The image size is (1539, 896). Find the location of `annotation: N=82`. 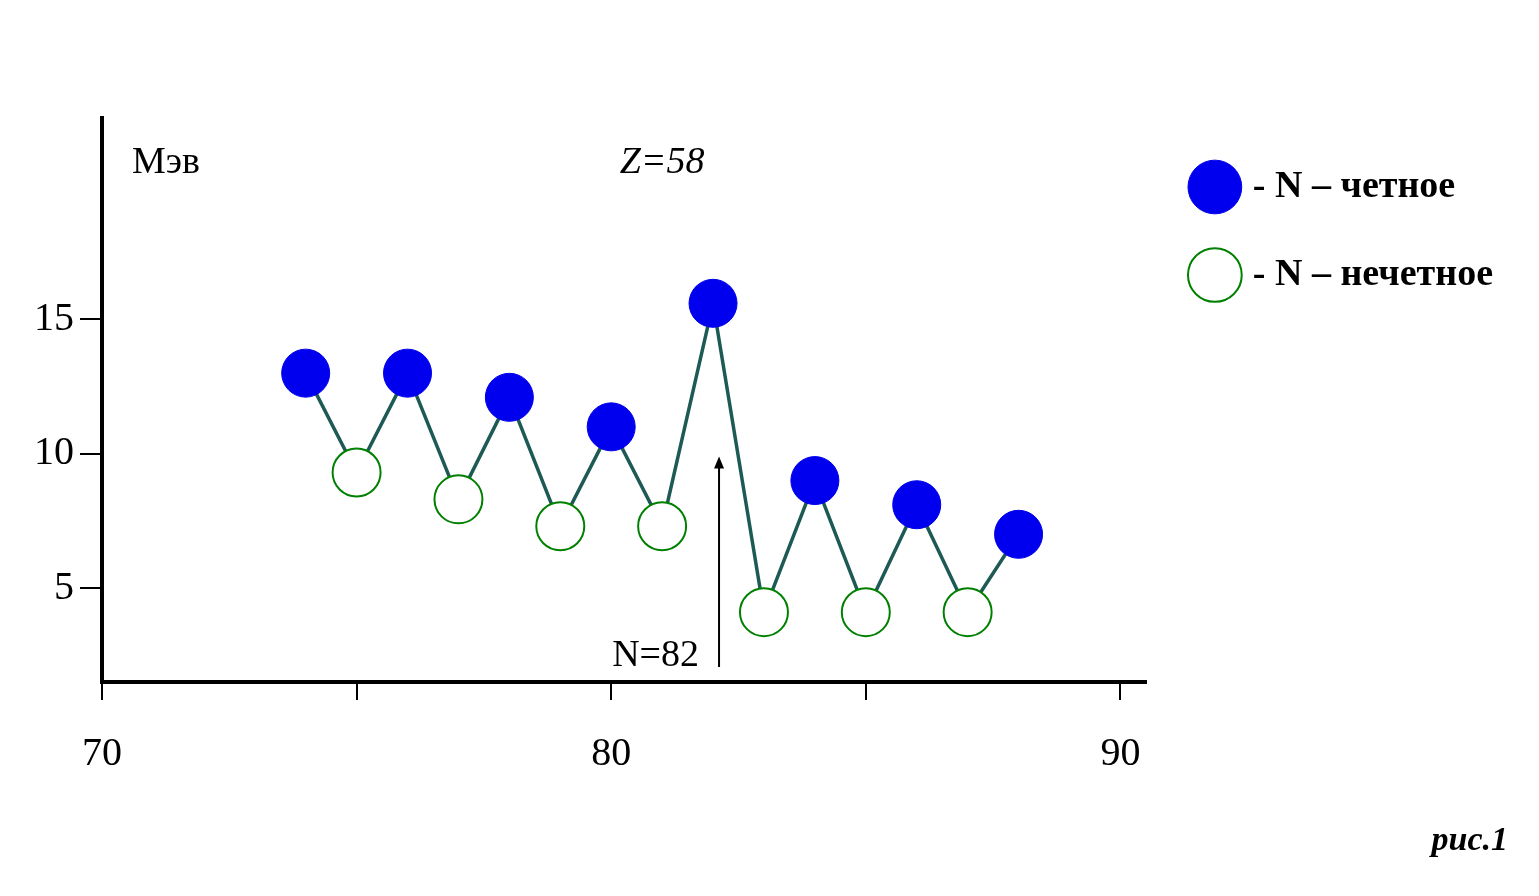

annotation: N=82 is located at coordinates (656, 652).